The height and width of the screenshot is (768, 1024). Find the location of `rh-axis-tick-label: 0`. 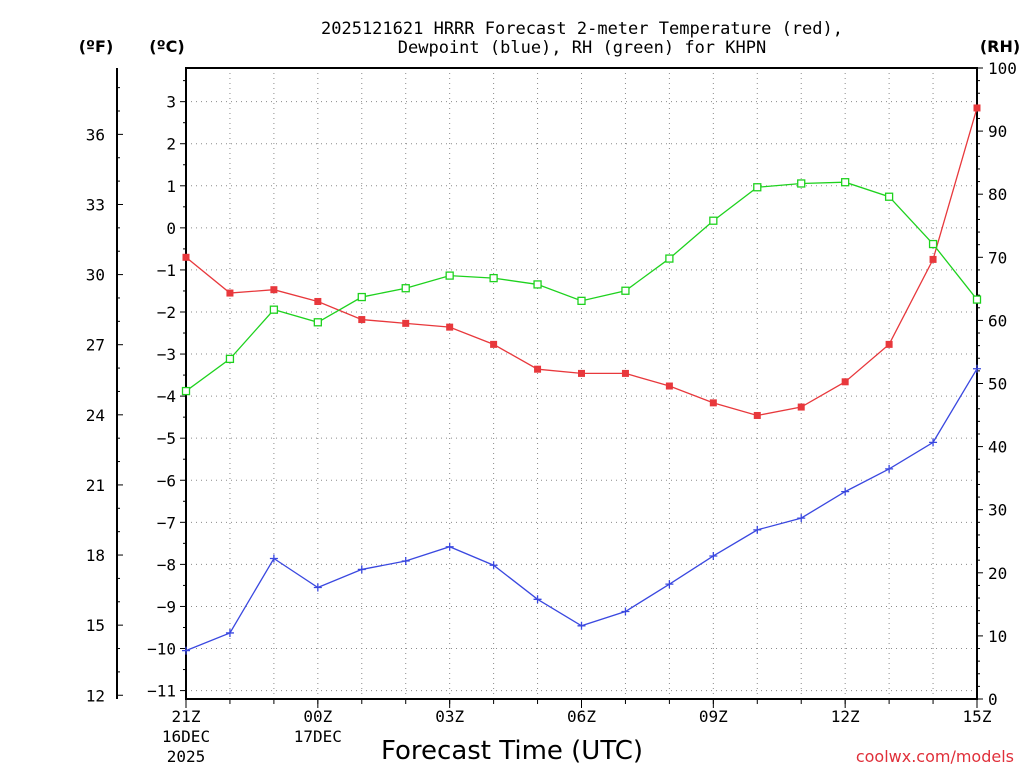

rh-axis-tick-label: 0 is located at coordinates (993, 699).